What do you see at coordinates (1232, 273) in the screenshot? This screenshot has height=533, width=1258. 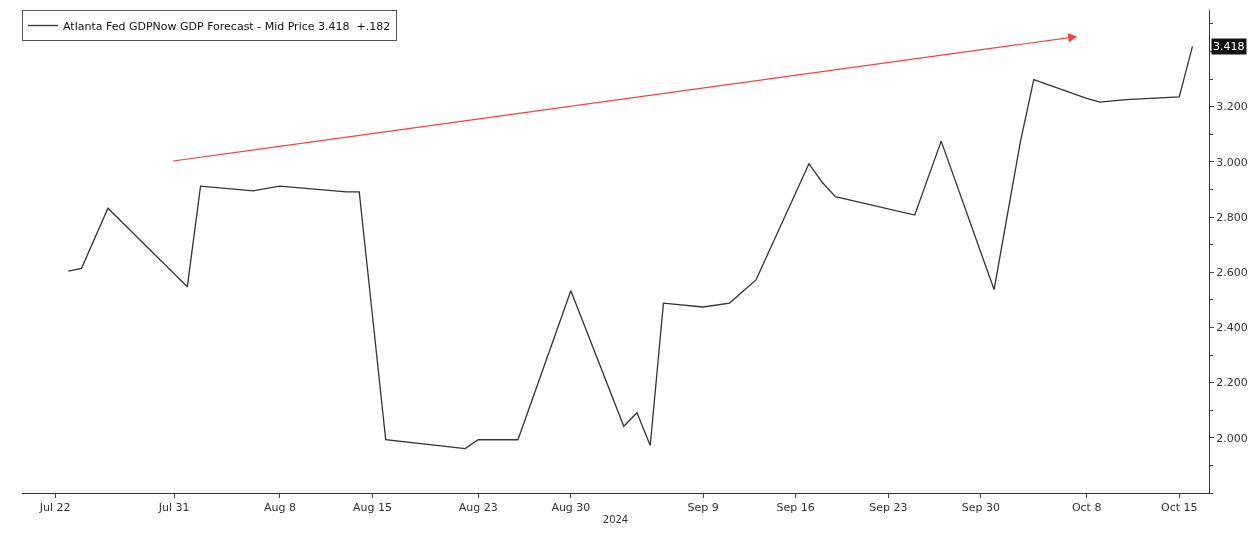 I see `y-tick-label: 2.600` at bounding box center [1232, 273].